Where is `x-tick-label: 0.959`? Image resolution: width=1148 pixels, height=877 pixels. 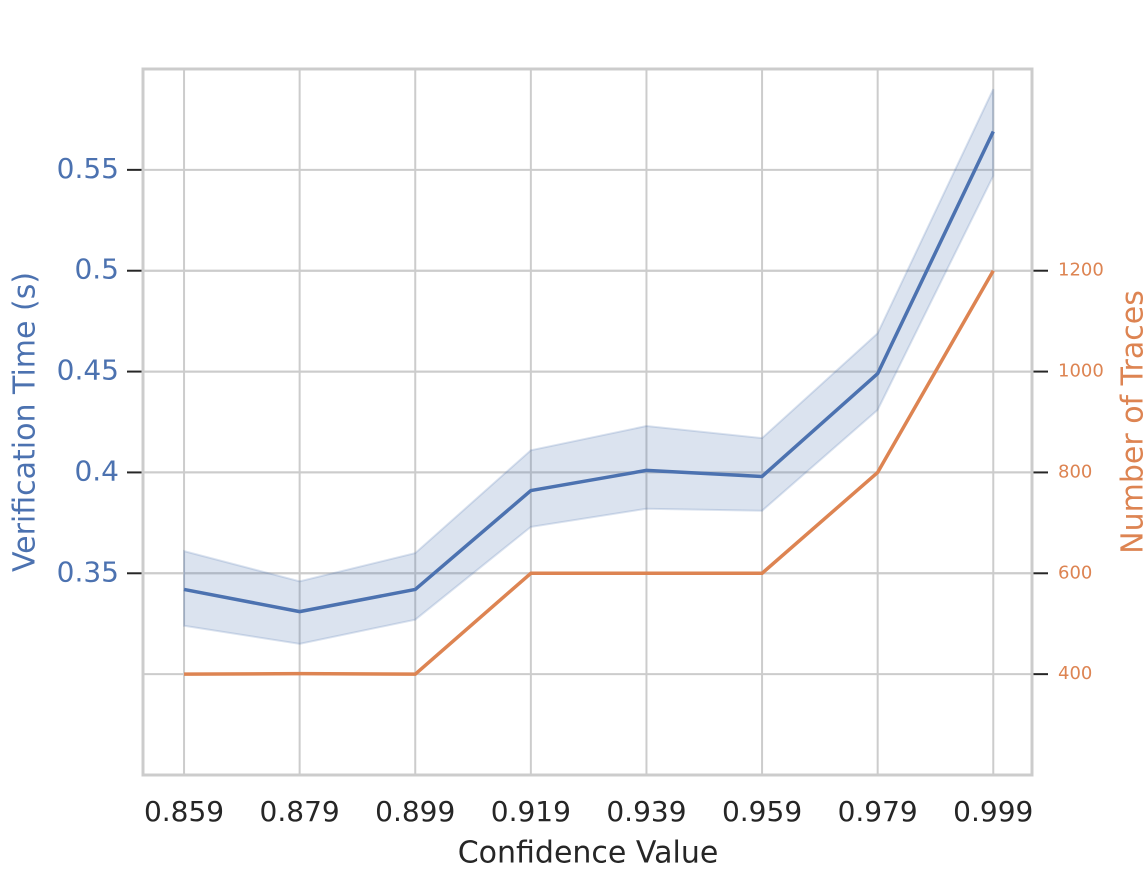
x-tick-label: 0.959 is located at coordinates (762, 811).